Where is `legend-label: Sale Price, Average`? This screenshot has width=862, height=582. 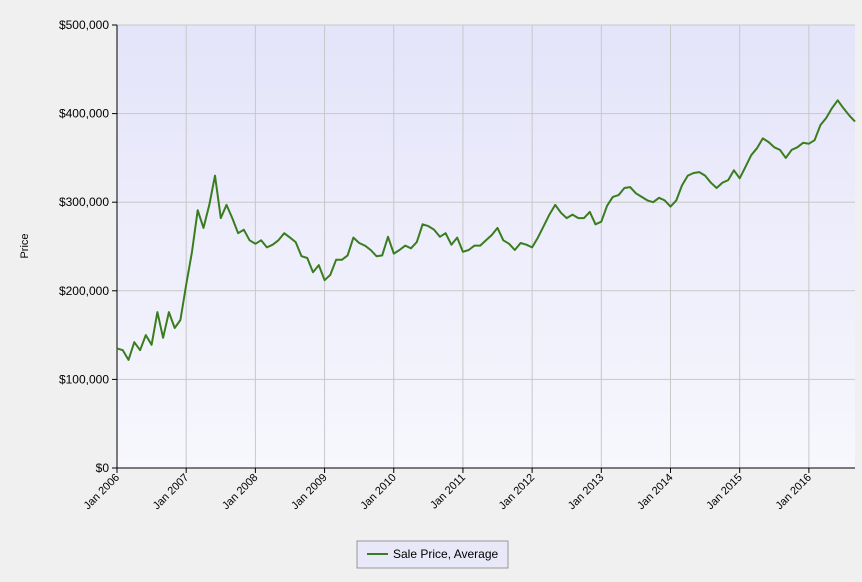 legend-label: Sale Price, Average is located at coordinates (446, 554).